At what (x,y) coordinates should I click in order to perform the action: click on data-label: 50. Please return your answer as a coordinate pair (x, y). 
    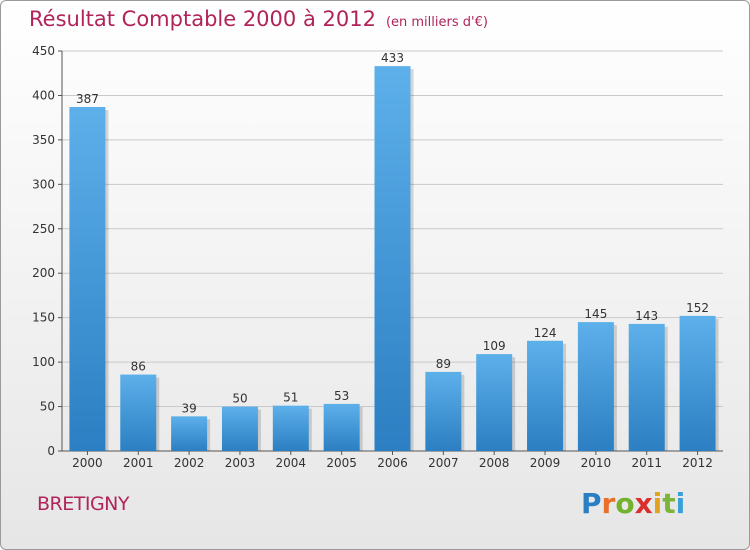
    Looking at the image, I should click on (239, 399).